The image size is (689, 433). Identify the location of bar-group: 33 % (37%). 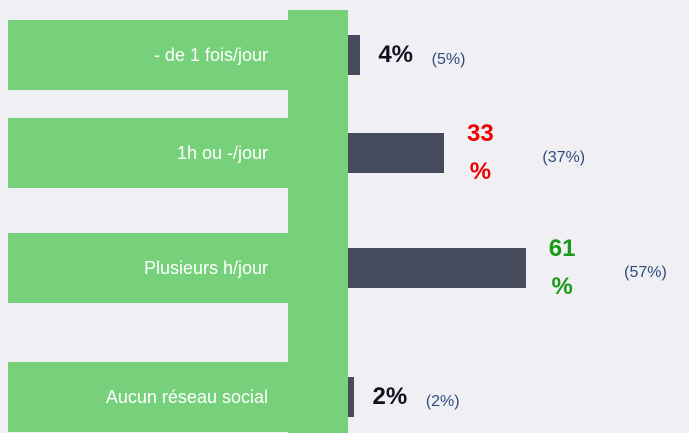
(466, 153).